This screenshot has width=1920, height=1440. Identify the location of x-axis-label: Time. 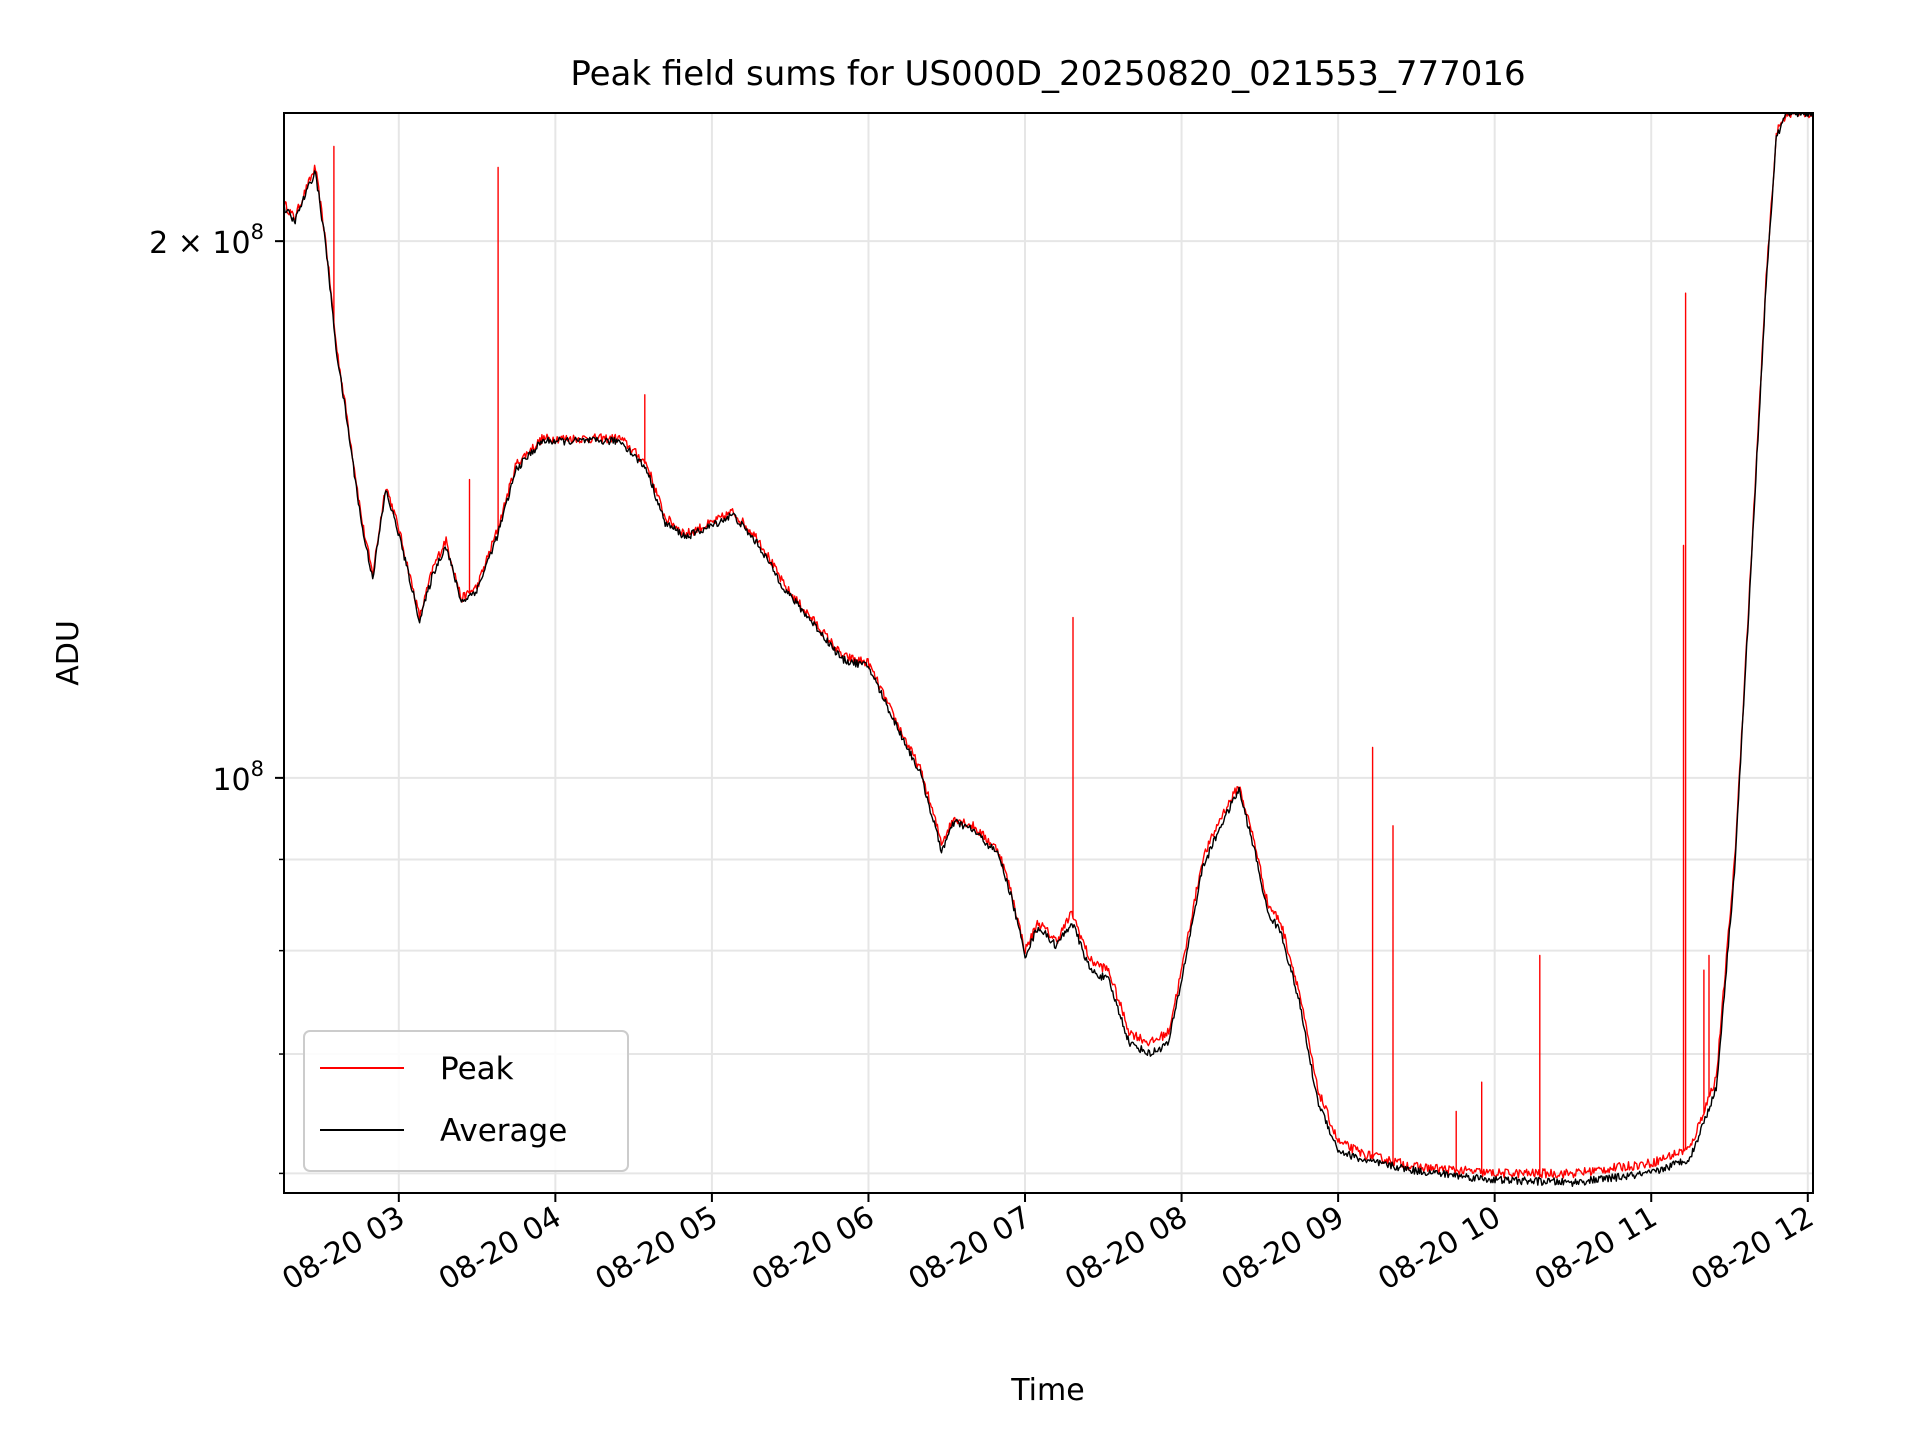
(1047, 1390).